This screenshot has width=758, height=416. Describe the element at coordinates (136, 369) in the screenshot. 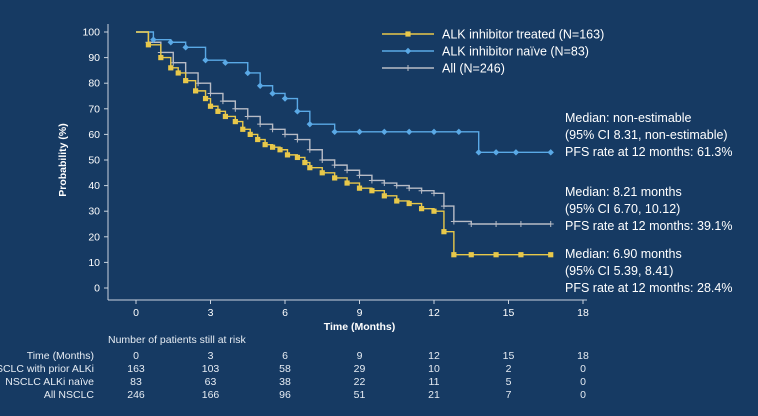

I see `risk-cell: 163` at that location.